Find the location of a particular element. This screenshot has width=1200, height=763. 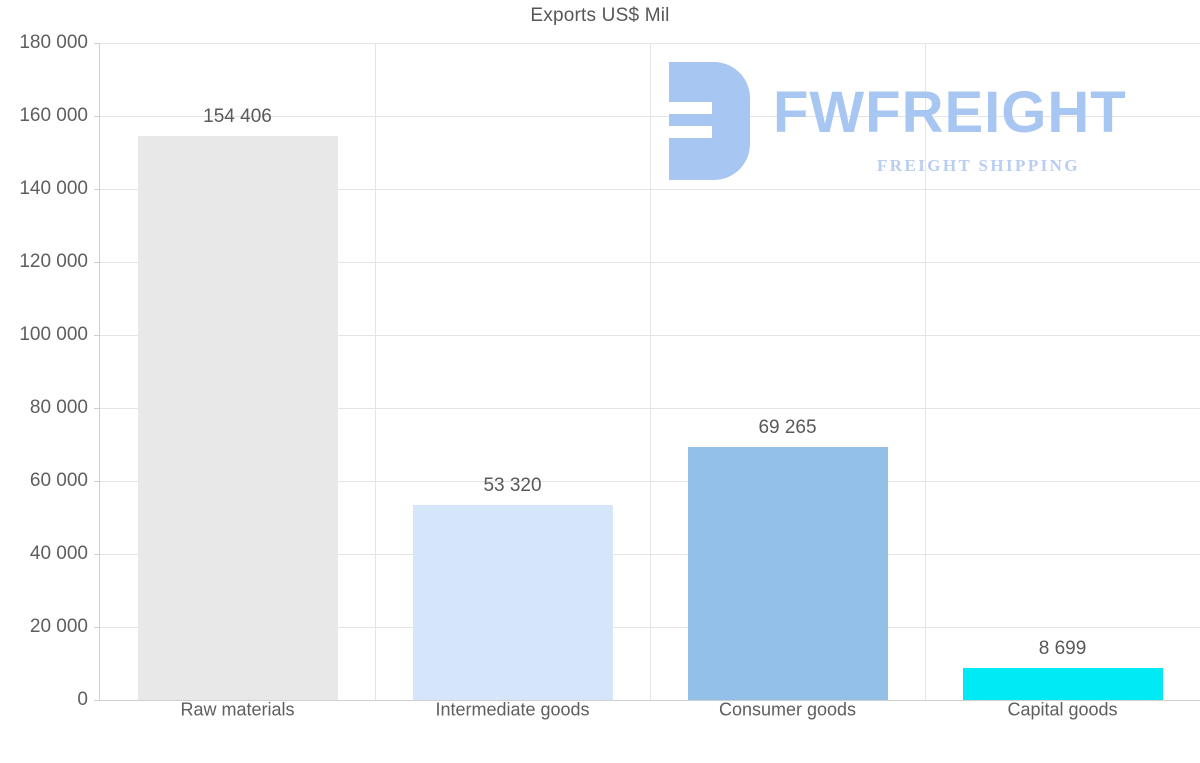

x-axis-label: Consumer goods is located at coordinates (787, 709).